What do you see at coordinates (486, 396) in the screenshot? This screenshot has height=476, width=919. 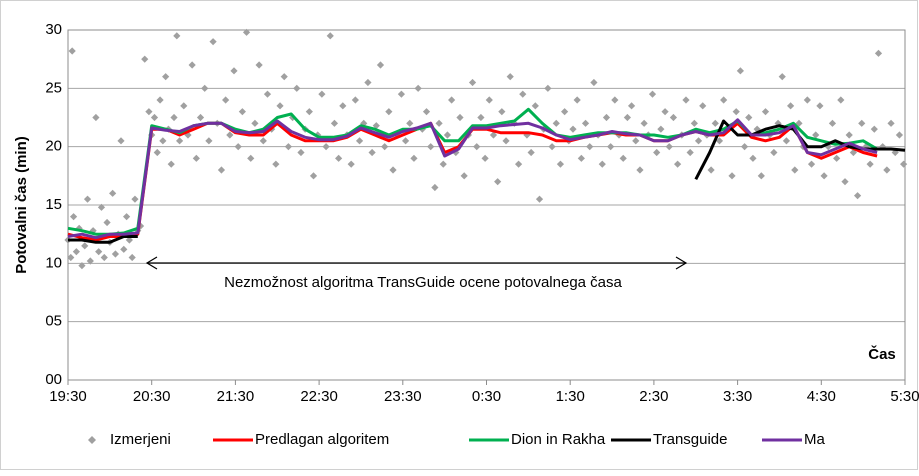 I see `x-tick-label: 0:30` at bounding box center [486, 396].